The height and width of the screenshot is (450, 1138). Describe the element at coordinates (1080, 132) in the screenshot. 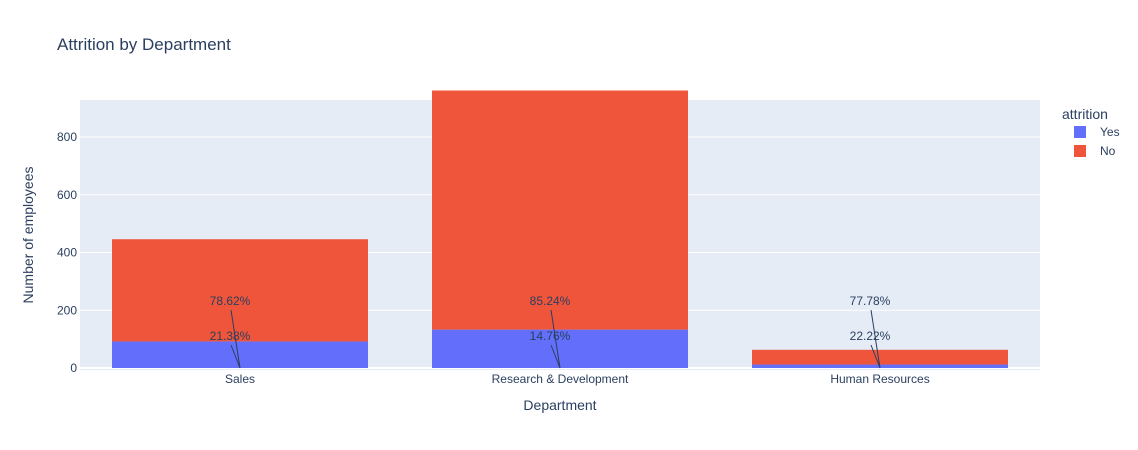

I see `legend-swatch-yes` at that location.